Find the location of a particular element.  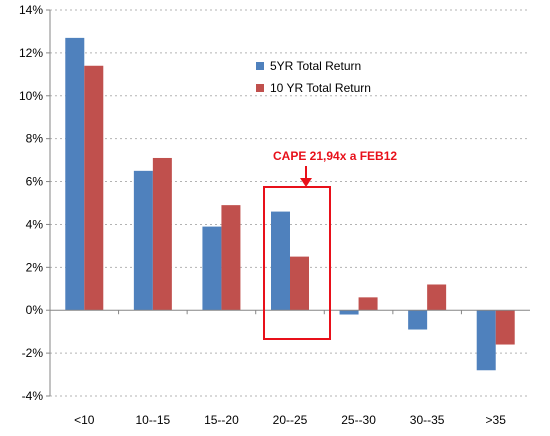

x-tick-label: >35 is located at coordinates (496, 420).